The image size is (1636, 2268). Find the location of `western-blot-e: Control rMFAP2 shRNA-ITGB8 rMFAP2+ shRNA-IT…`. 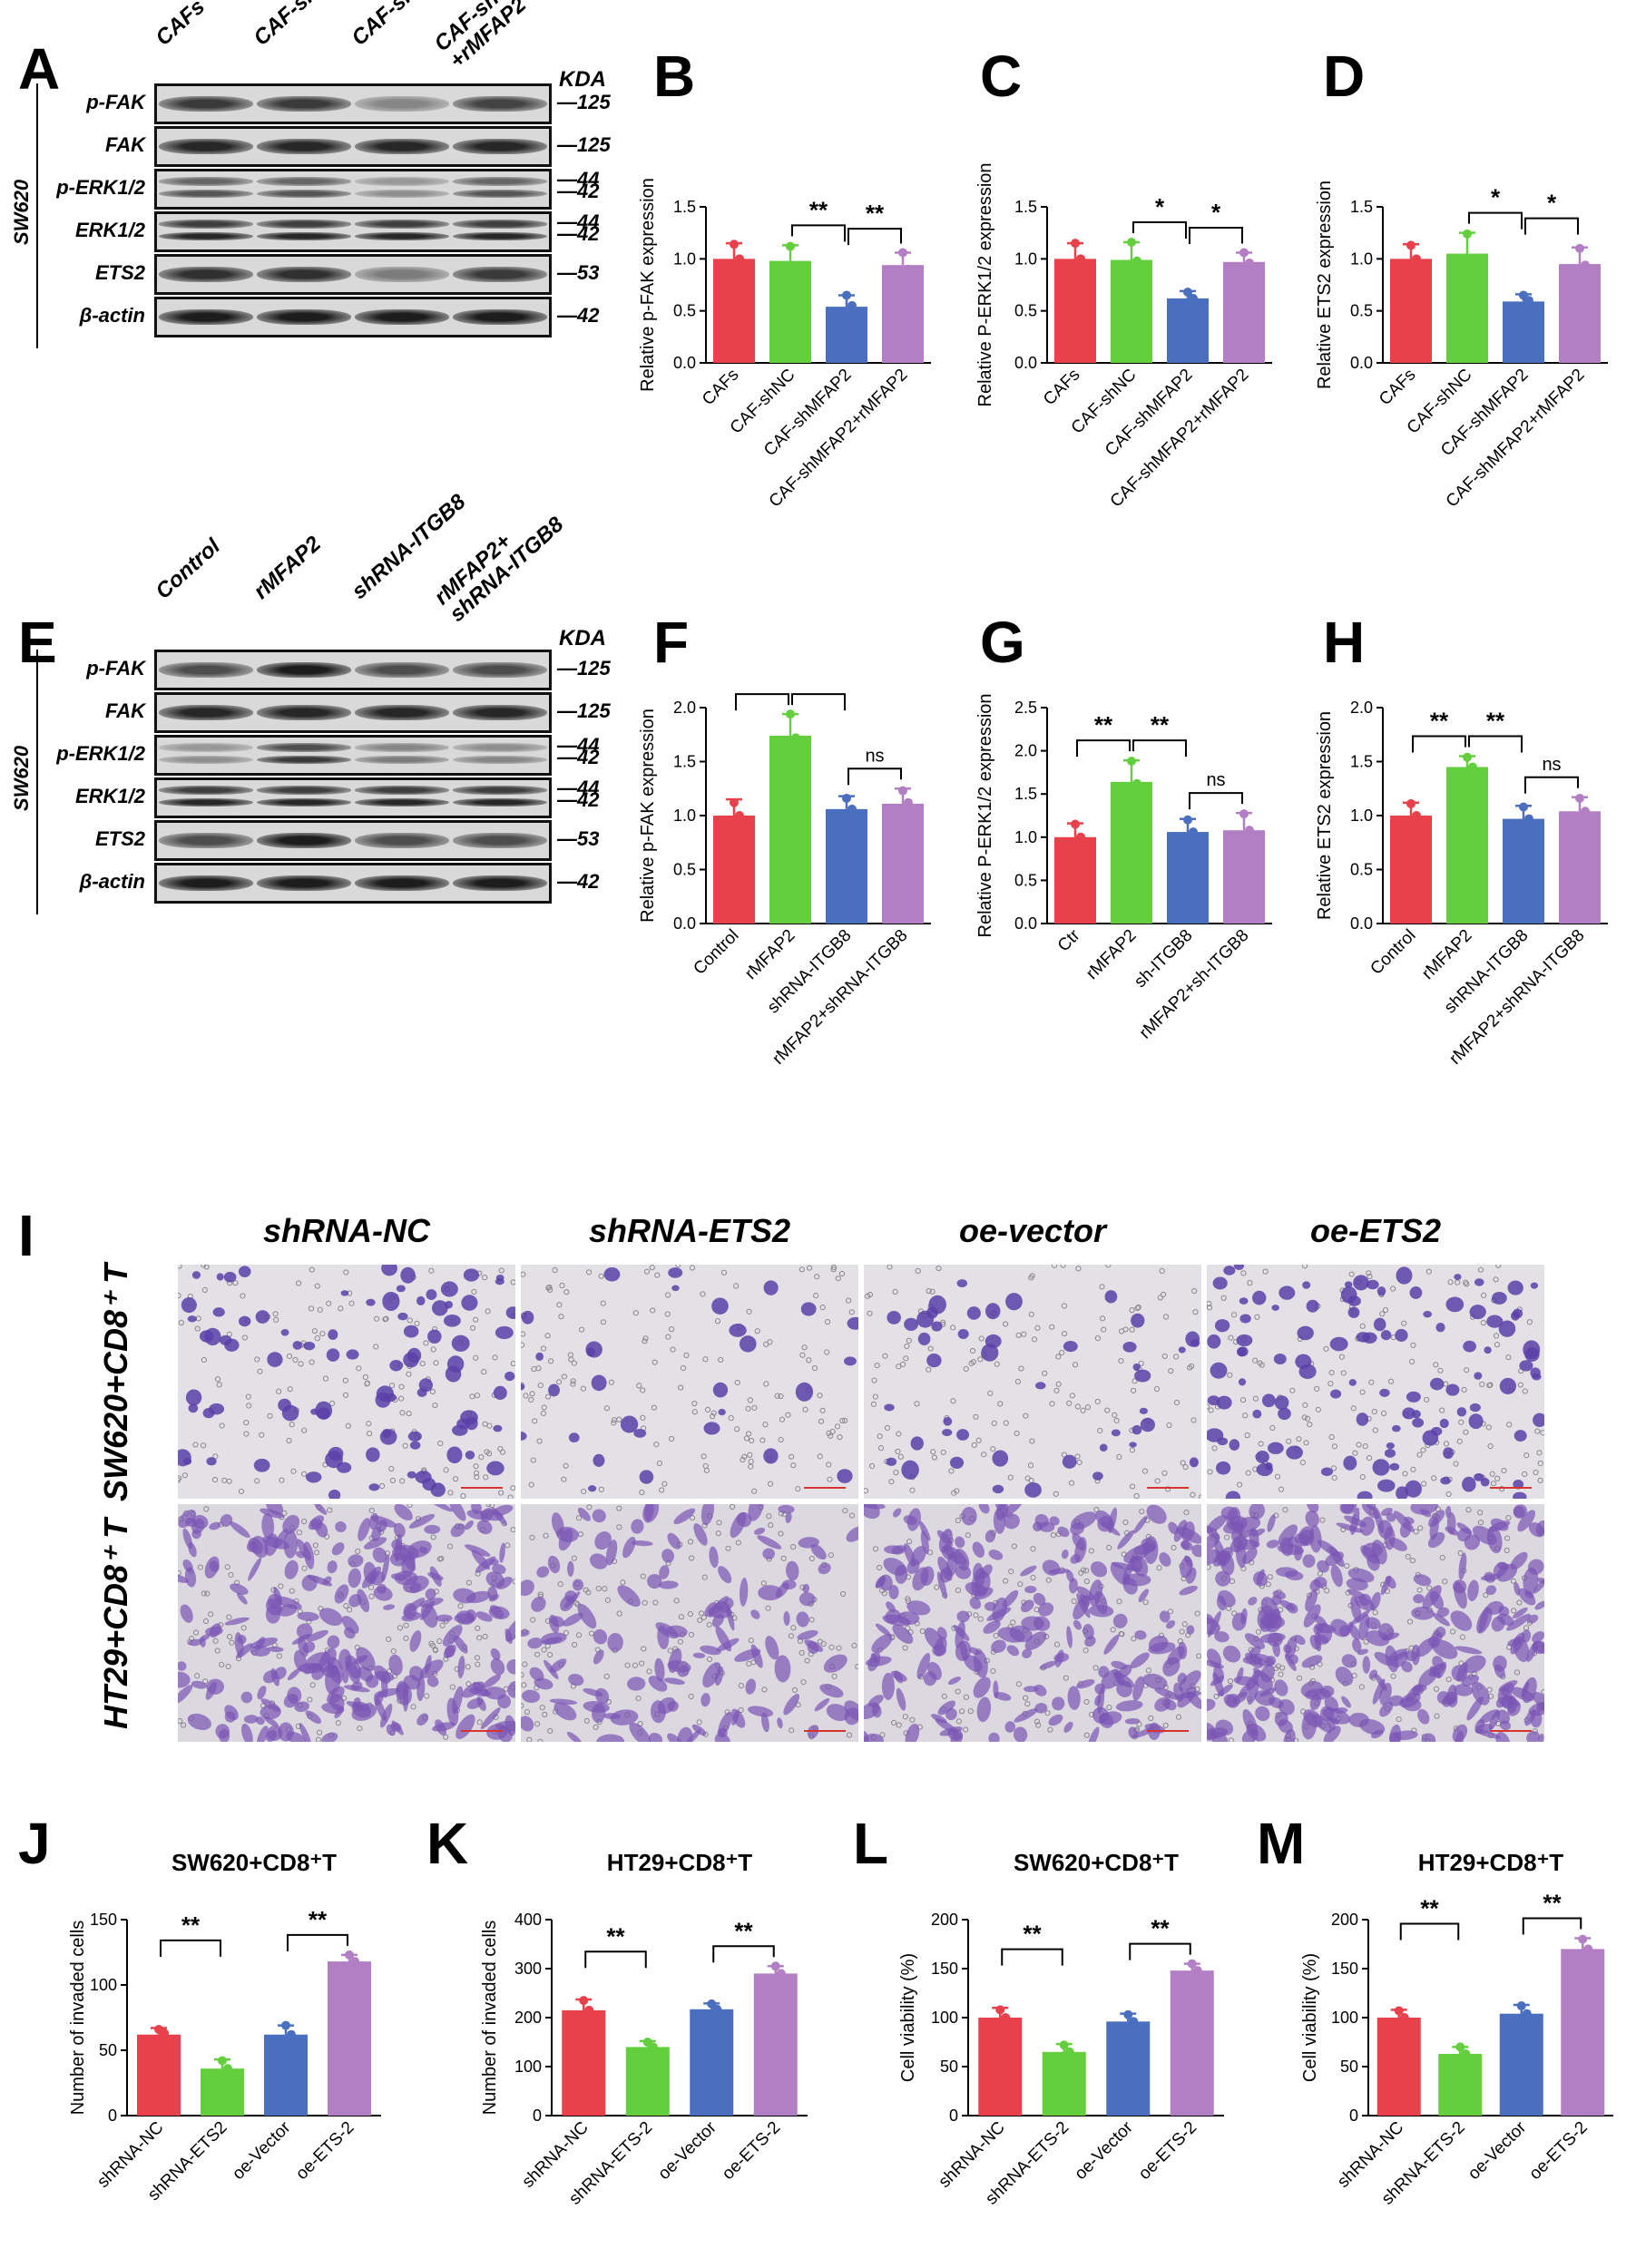

western-blot-e: Control rMFAP2 shRNA-ITGB8 rMFAP2+ shRNA-IT… is located at coordinates (317, 826).